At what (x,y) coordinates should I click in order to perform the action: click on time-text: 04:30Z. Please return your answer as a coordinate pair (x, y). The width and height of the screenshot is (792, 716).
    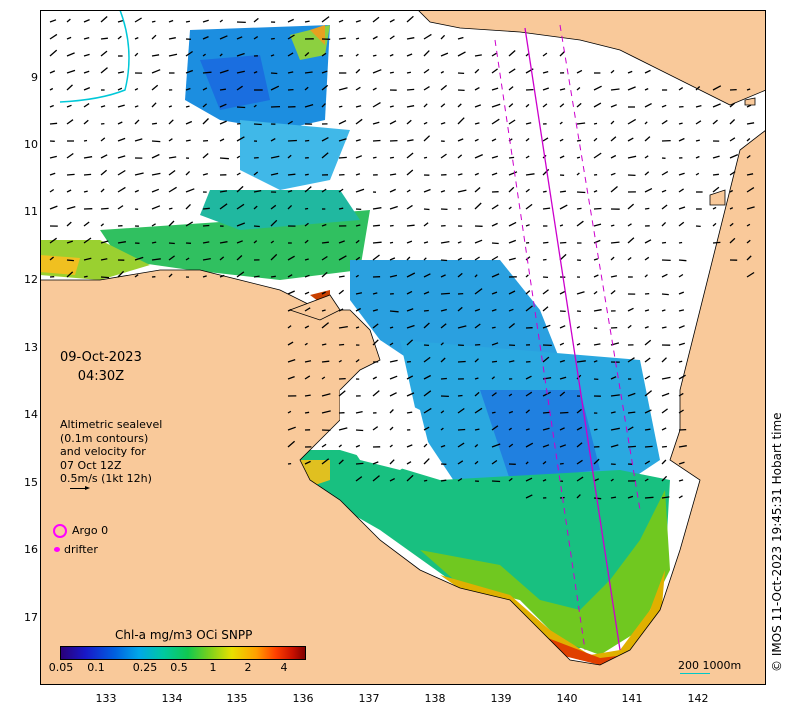
    Looking at the image, I should click on (101, 376).